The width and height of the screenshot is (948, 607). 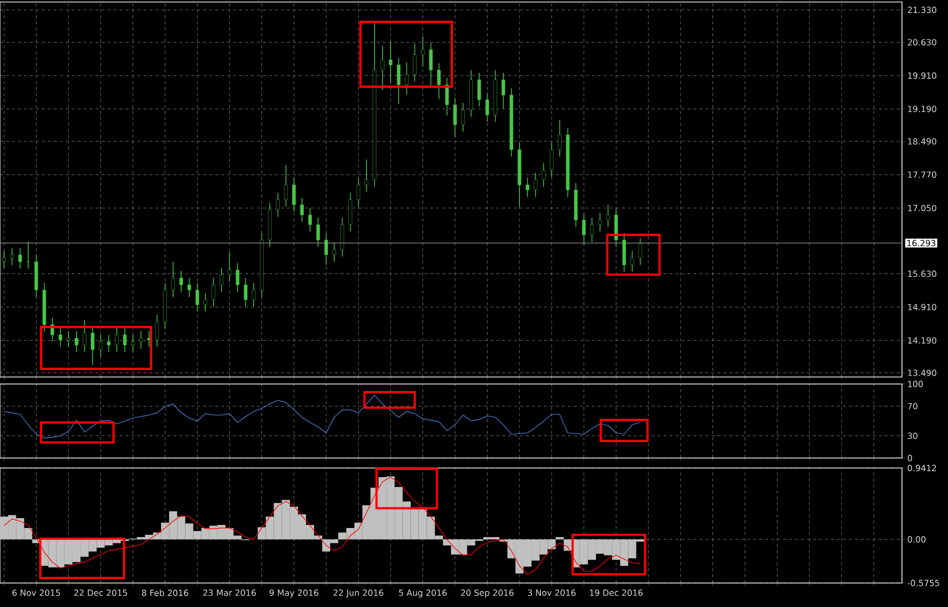 I want to click on y-tick-label: 20.630, so click(x=922, y=42).